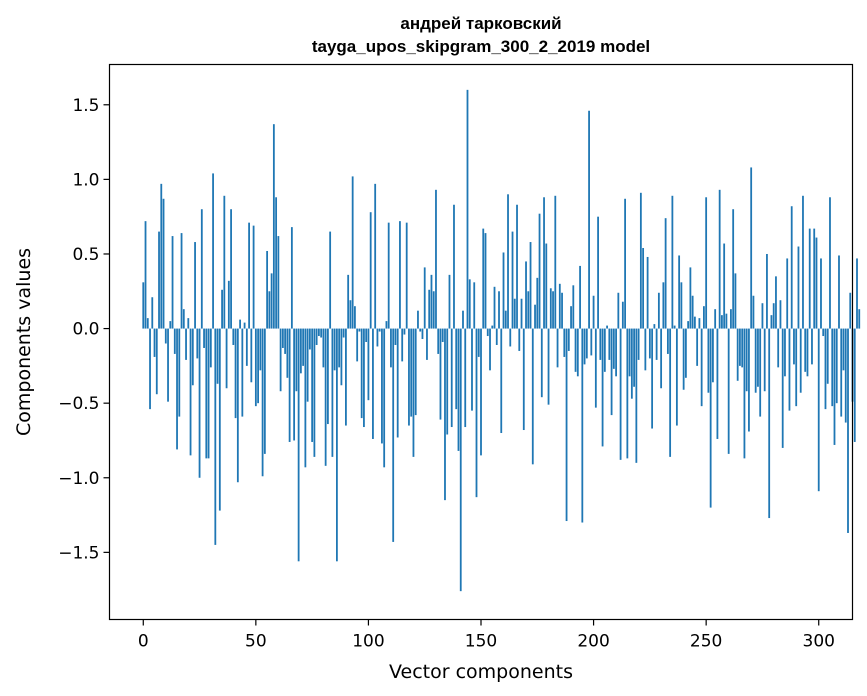 Image resolution: width=867 pixels, height=696 pixels. What do you see at coordinates (706, 642) in the screenshot?
I see `x-tick-label: 250` at bounding box center [706, 642].